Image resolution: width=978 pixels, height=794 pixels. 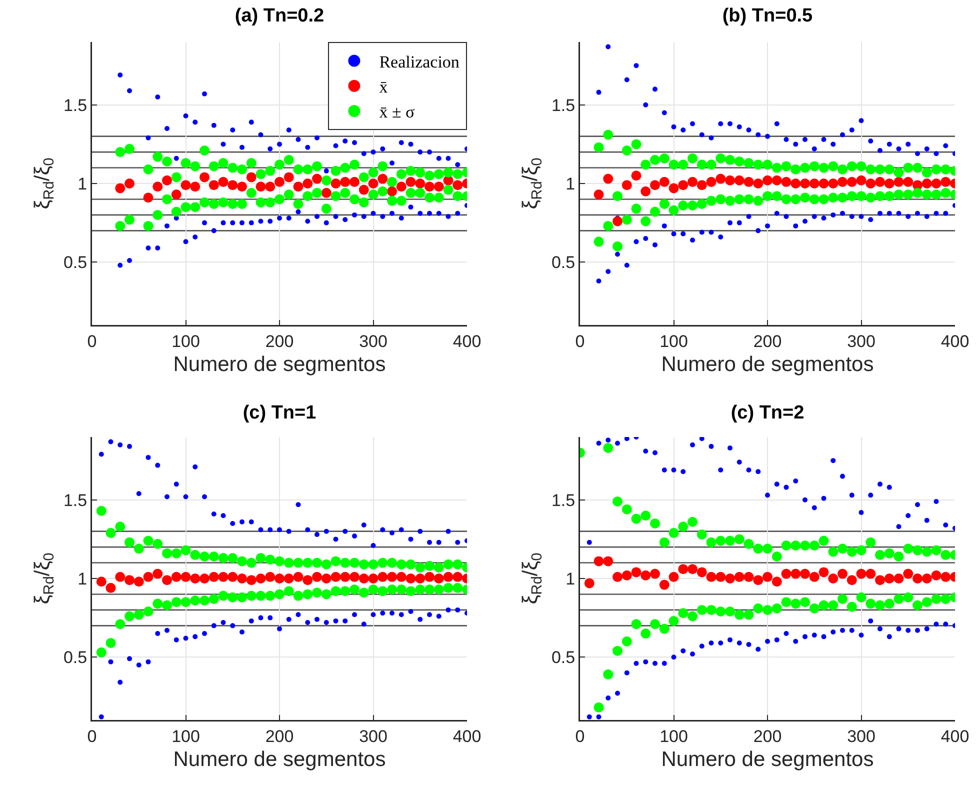 What do you see at coordinates (279, 413) in the screenshot?
I see `chart-title: (c) Tn=1` at bounding box center [279, 413].